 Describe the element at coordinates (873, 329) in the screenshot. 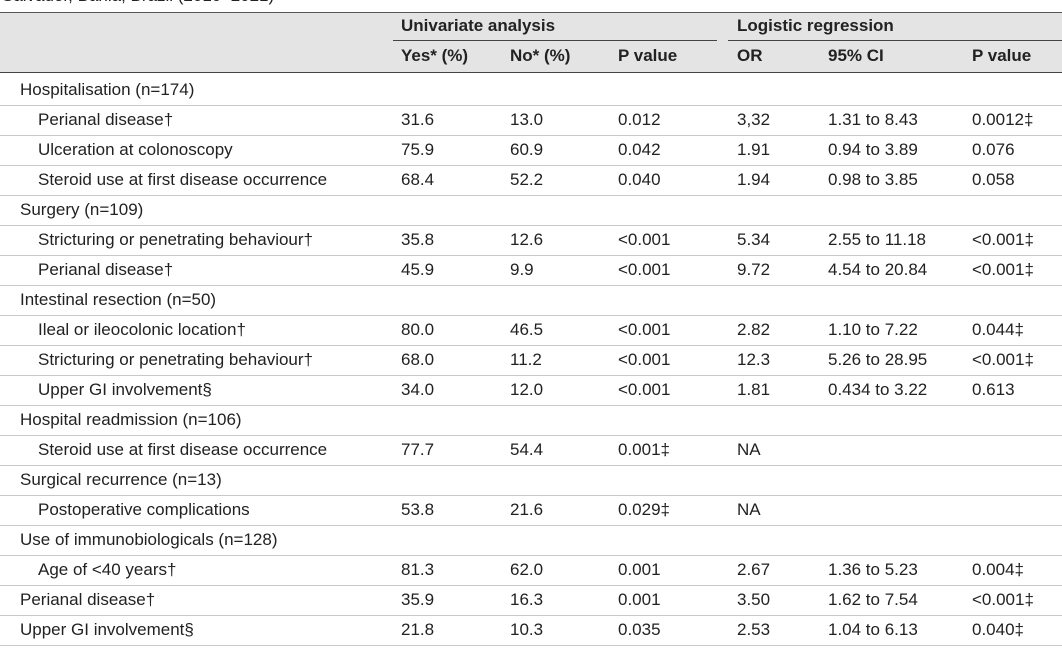

I see `cell: 1.10 to 7.22` at that location.